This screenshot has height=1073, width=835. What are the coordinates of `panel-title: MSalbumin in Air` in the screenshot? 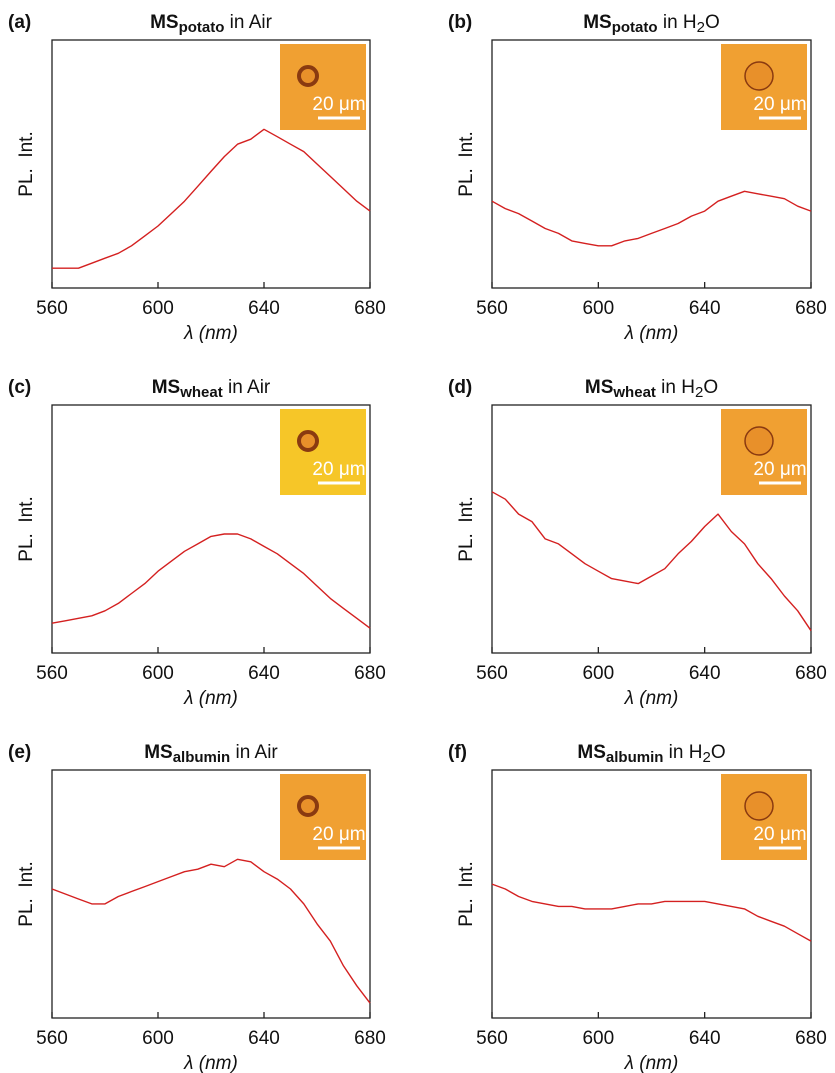 It's located at (211, 754).